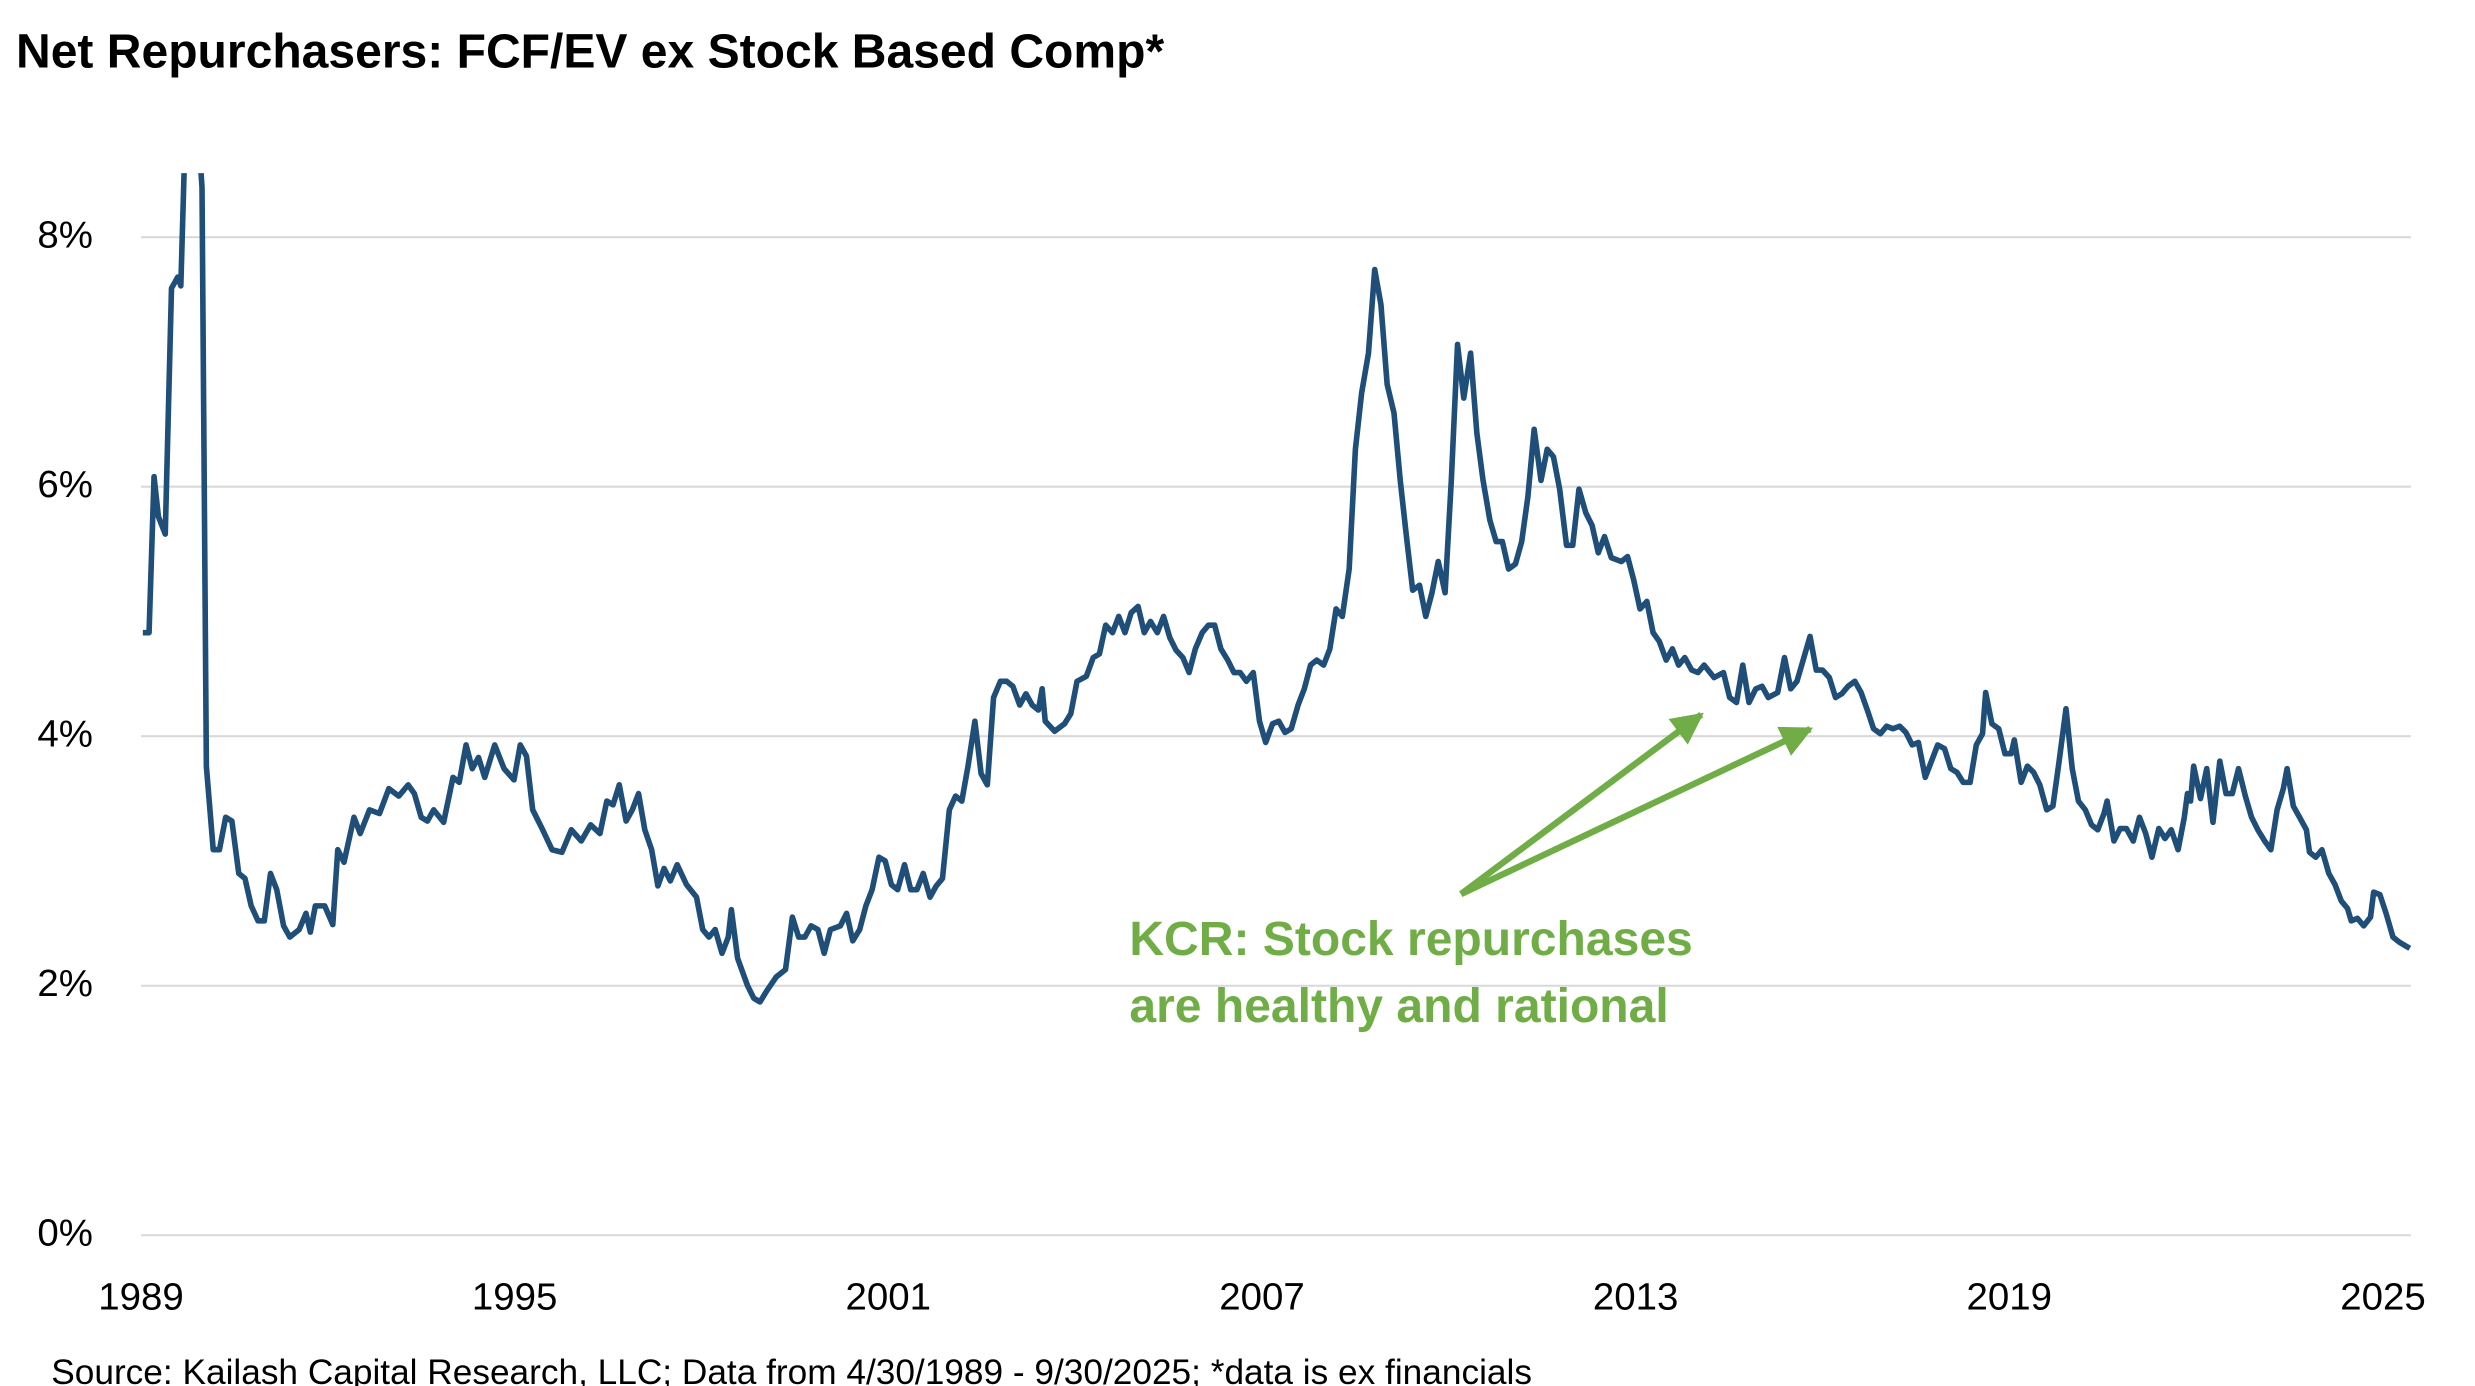 Image resolution: width=2475 pixels, height=1386 pixels. Describe the element at coordinates (65, 234) in the screenshot. I see `y-tick-label: 8%` at that location.